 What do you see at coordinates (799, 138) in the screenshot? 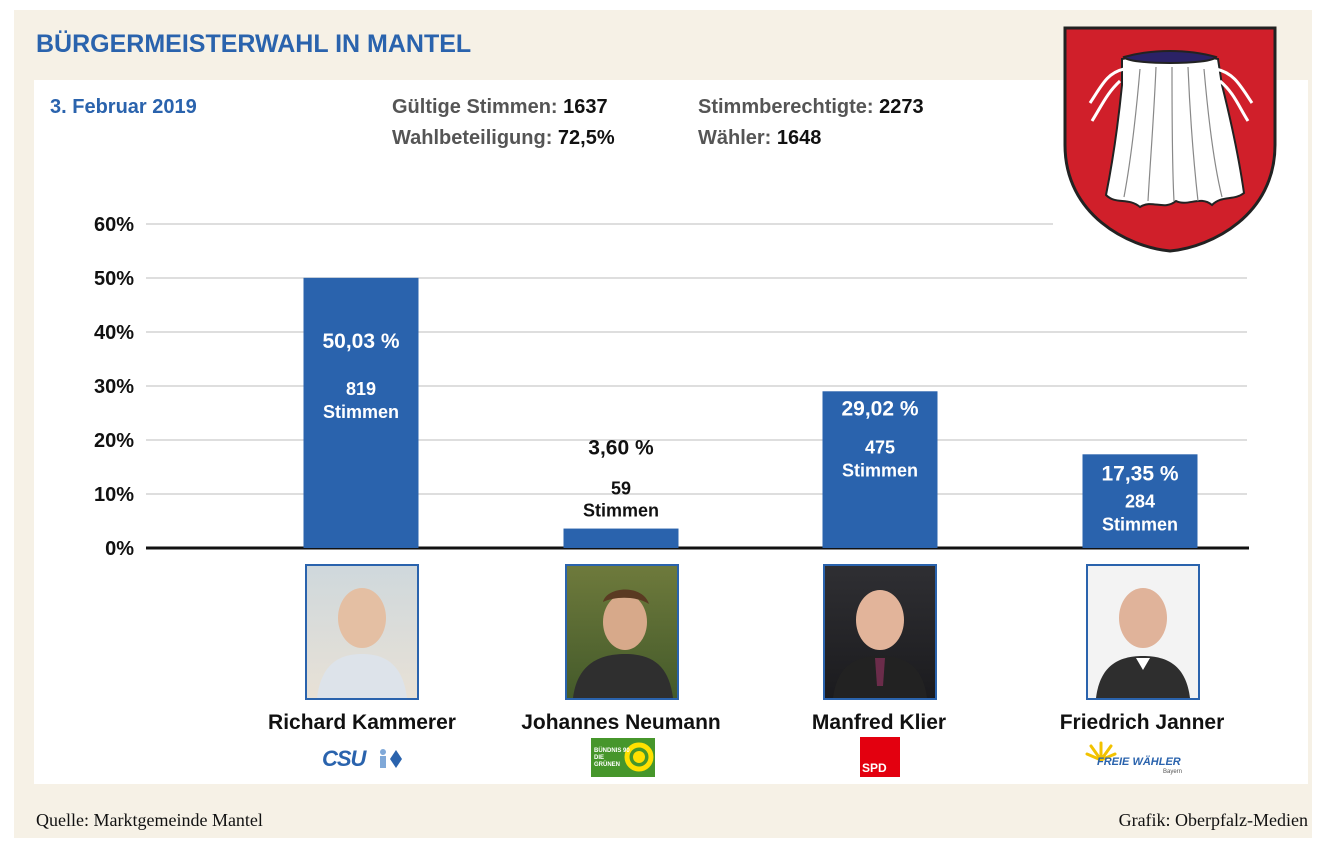
I see `voters-value: 1648` at bounding box center [799, 138].